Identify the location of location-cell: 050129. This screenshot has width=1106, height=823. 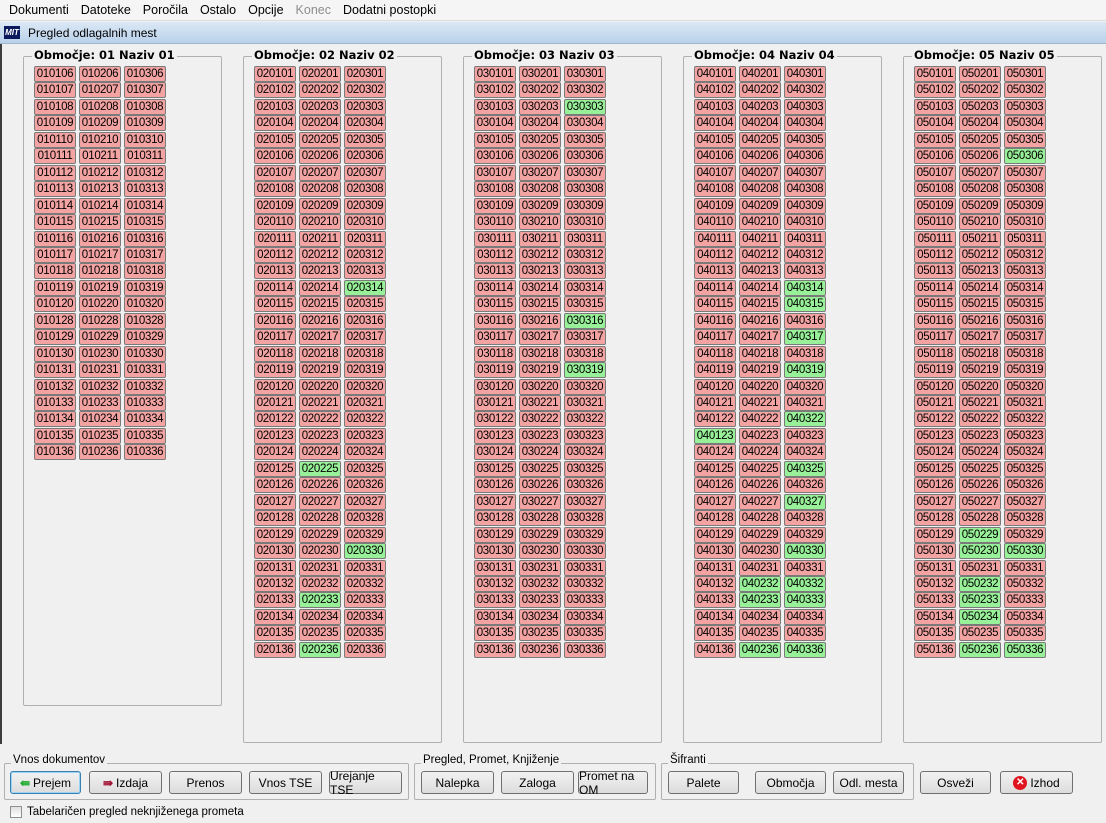
(935, 534).